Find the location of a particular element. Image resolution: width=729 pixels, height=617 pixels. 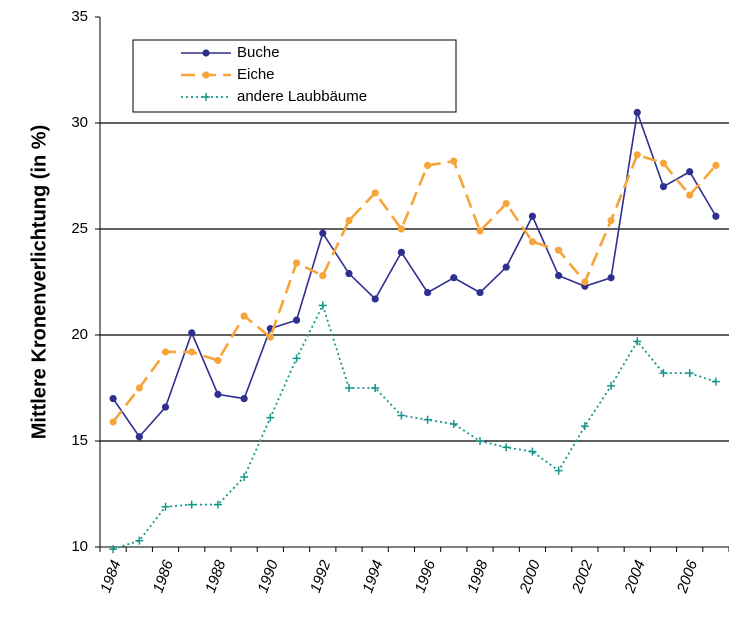

y-tick-label: 25 is located at coordinates (79, 228).